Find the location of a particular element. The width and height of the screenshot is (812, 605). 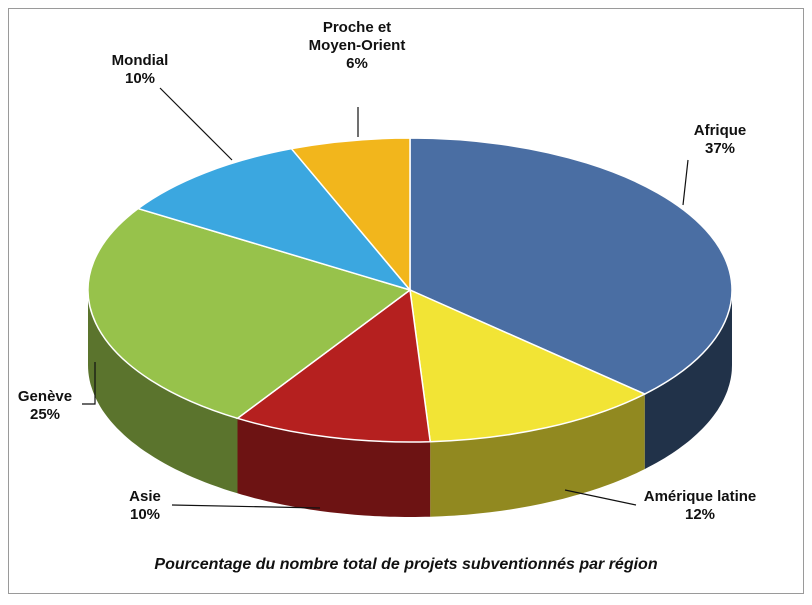

data-label: Amérique latine 12% is located at coordinates (700, 506).